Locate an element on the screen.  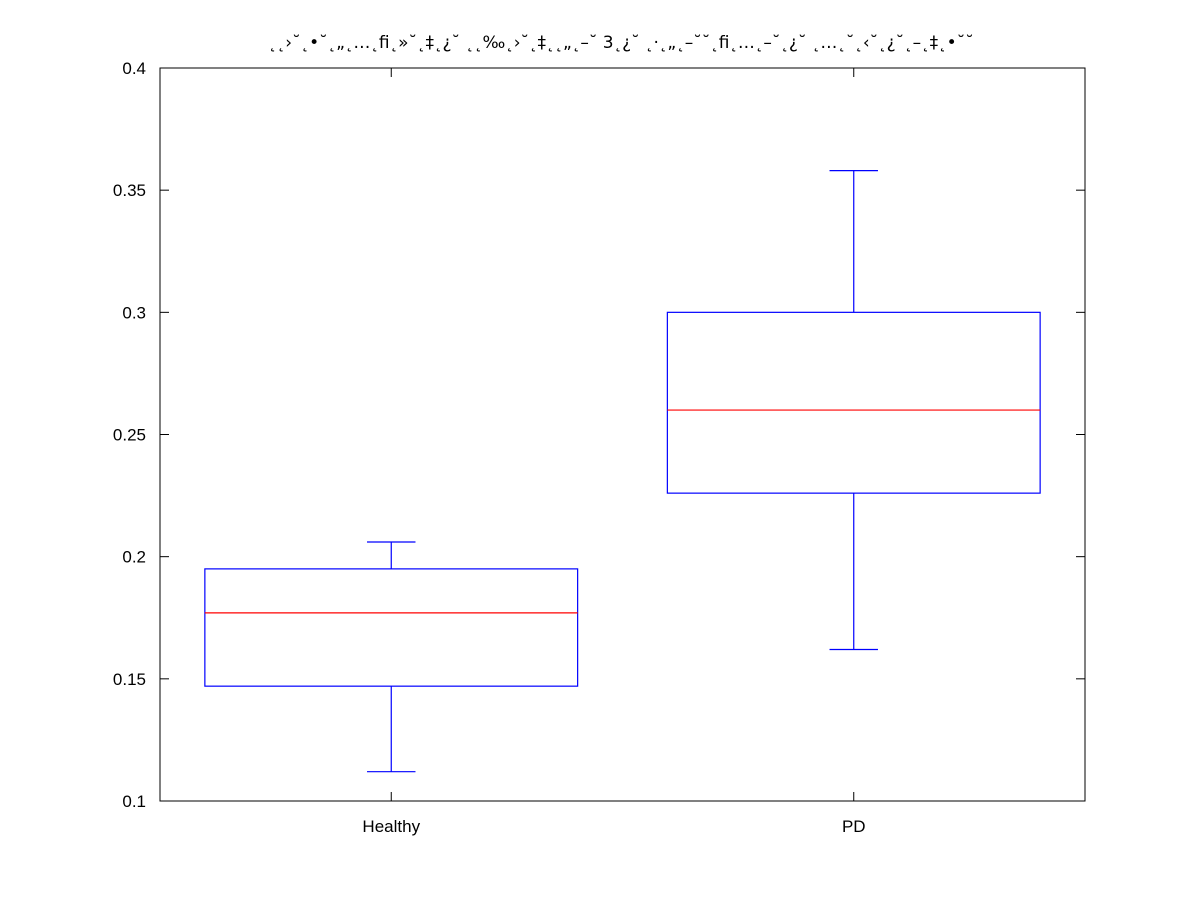
x-tick-label: Healthy is located at coordinates (391, 826).